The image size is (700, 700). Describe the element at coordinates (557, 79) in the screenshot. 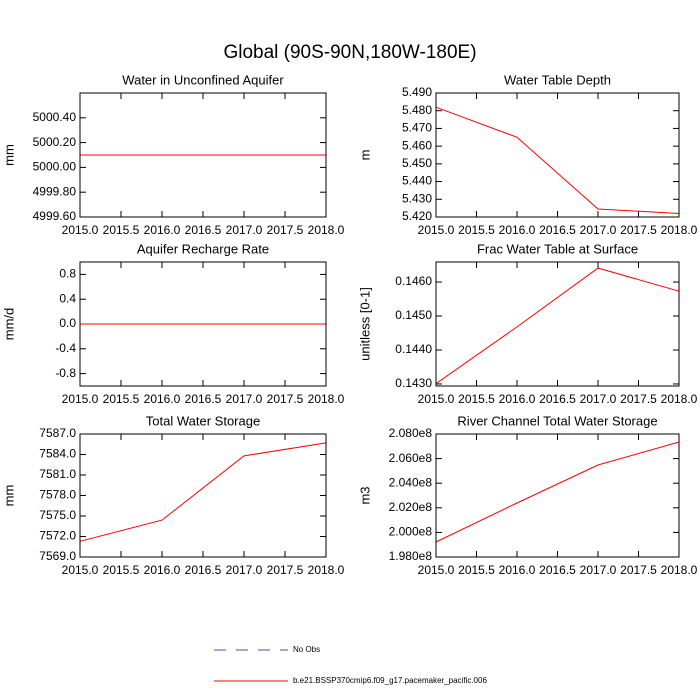

I see `panel-title: Water Table Depth` at that location.